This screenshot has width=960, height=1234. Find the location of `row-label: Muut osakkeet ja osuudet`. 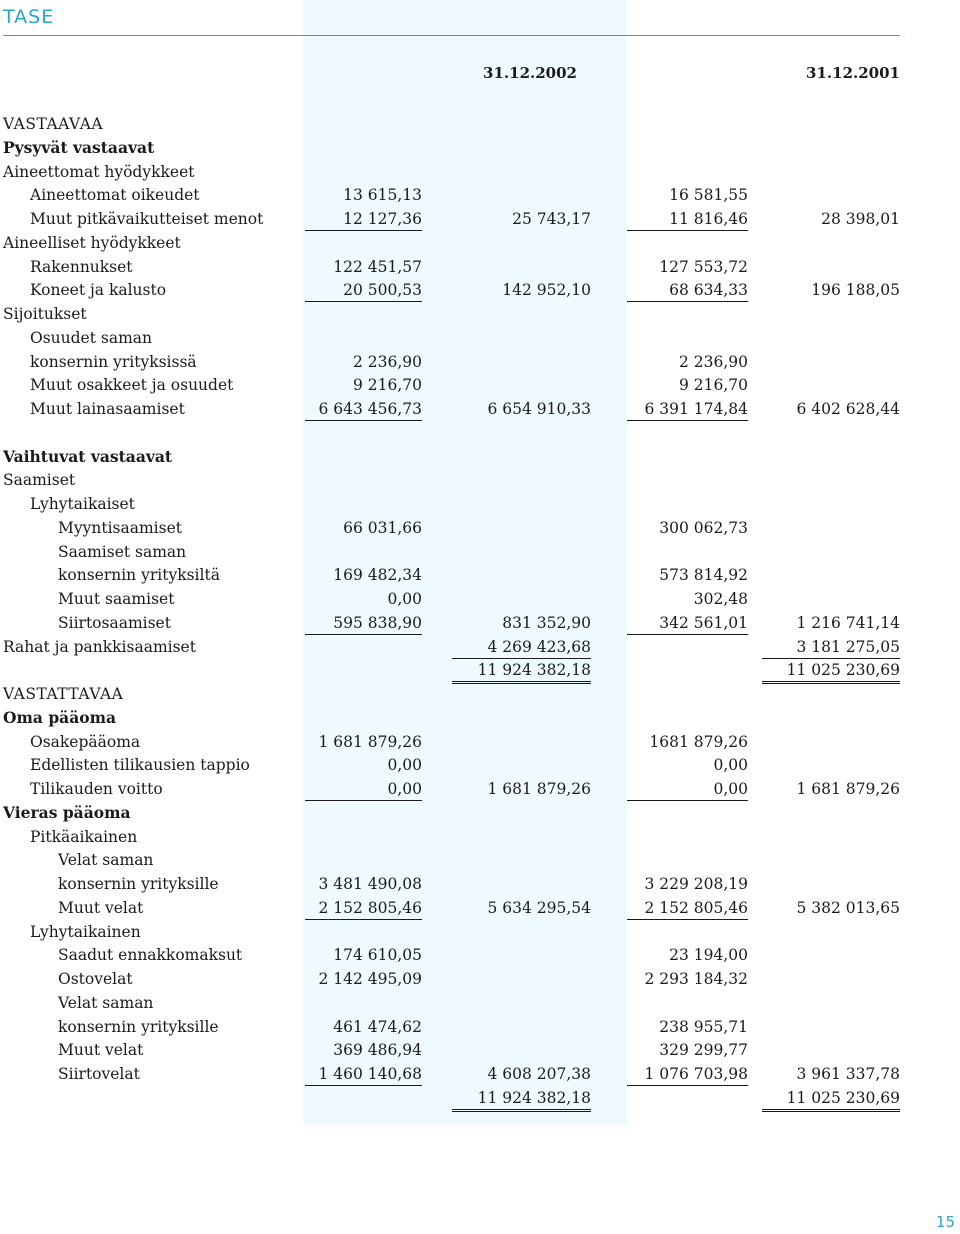

row-label: Muut osakkeet ja osuudet is located at coordinates (132, 385).